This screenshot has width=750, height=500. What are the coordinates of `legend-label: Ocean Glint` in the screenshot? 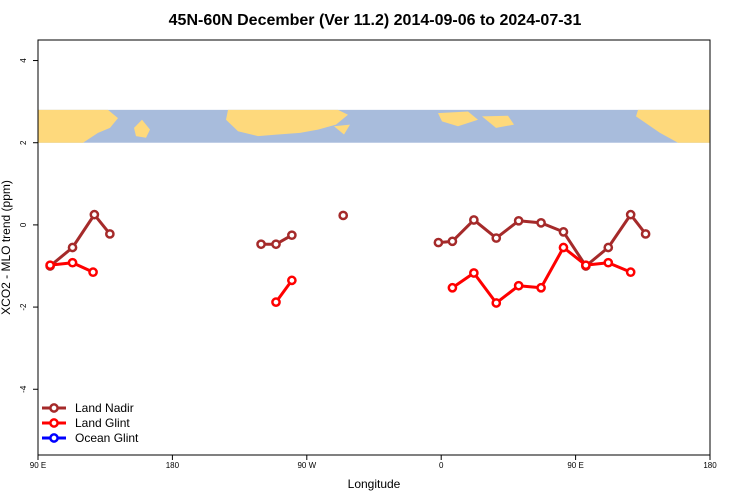 It's located at (107, 438).